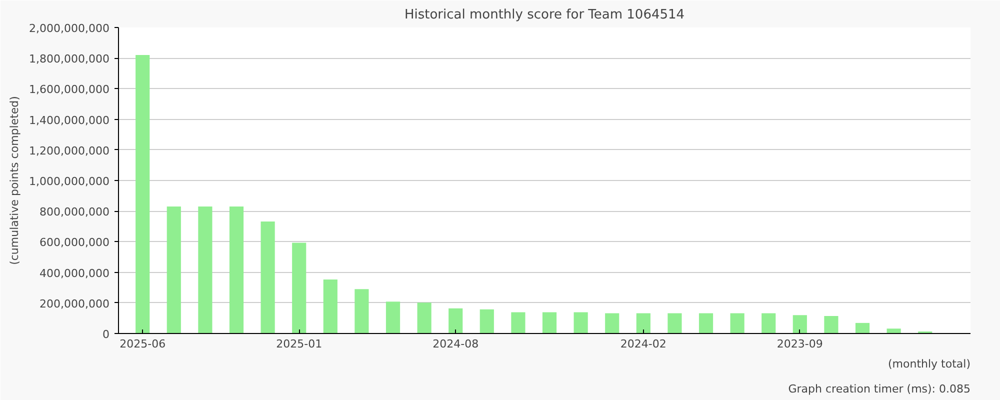 Image resolution: width=1000 pixels, height=400 pixels. Describe the element at coordinates (69, 28) in the screenshot. I see `y-tick-label: 2,000,000,000` at that location.